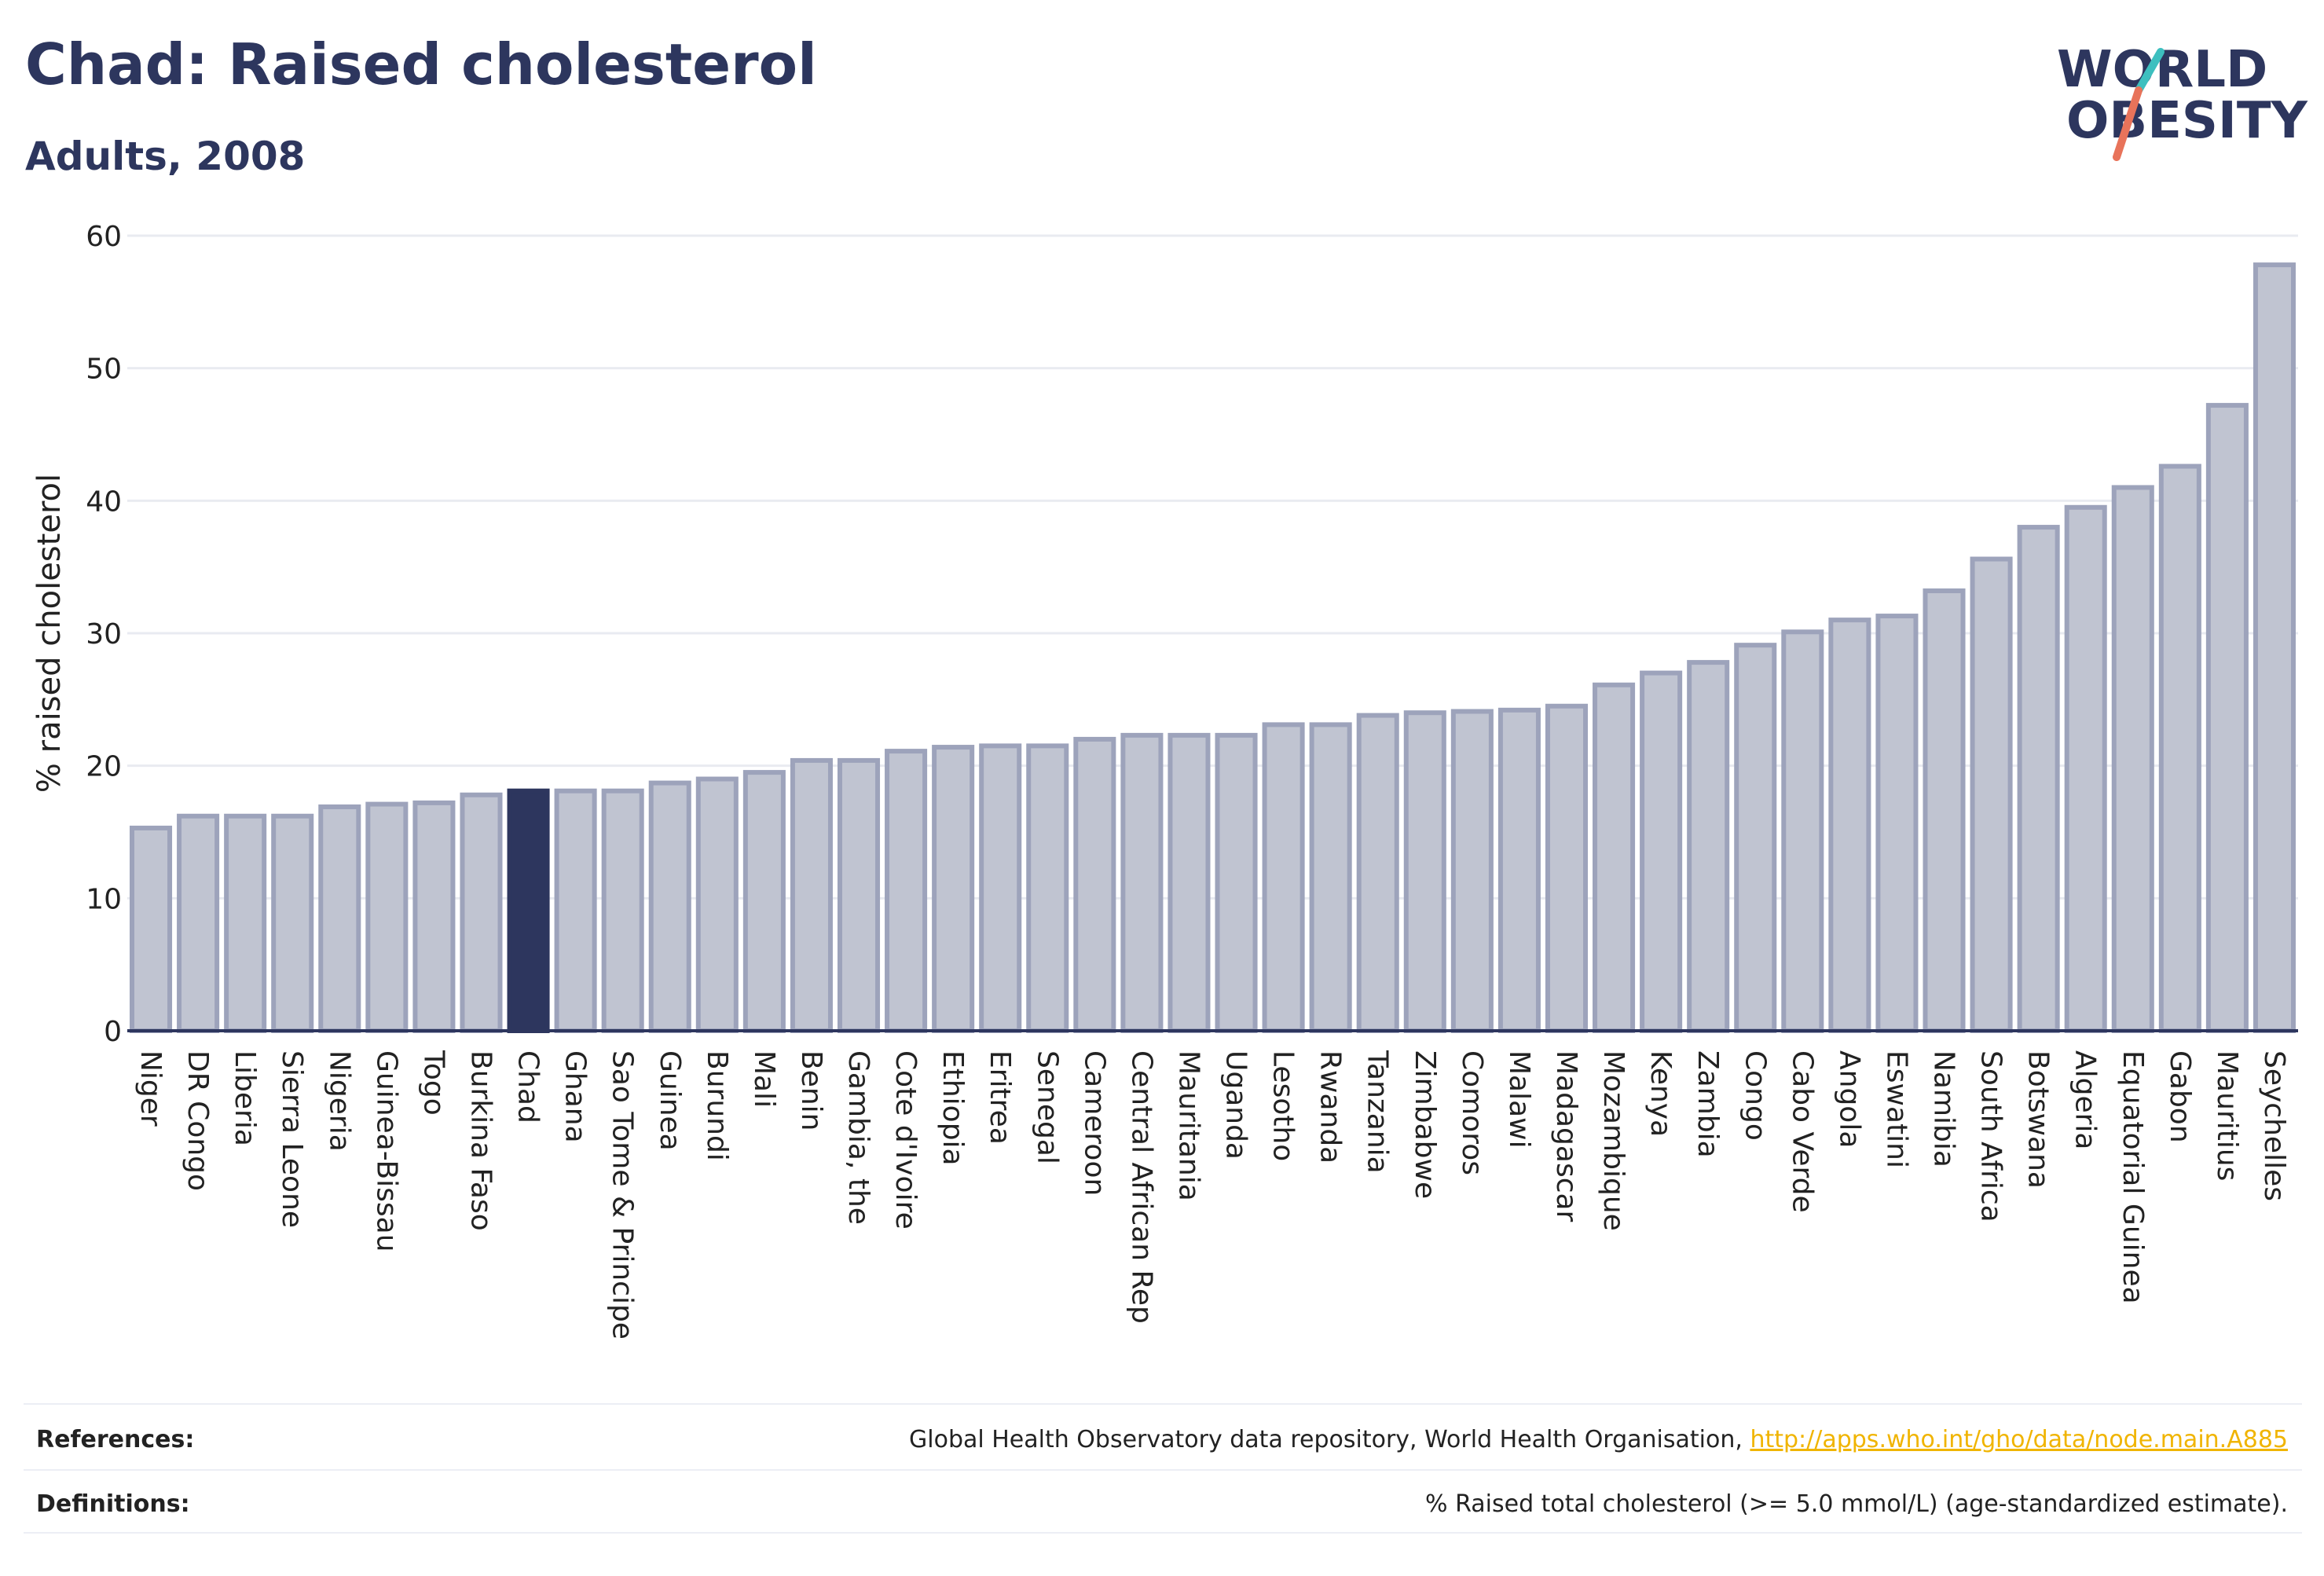 The width and height of the screenshot is (2324, 1576). I want to click on x-tick-label: Central African Rep, so click(1141, 1187).